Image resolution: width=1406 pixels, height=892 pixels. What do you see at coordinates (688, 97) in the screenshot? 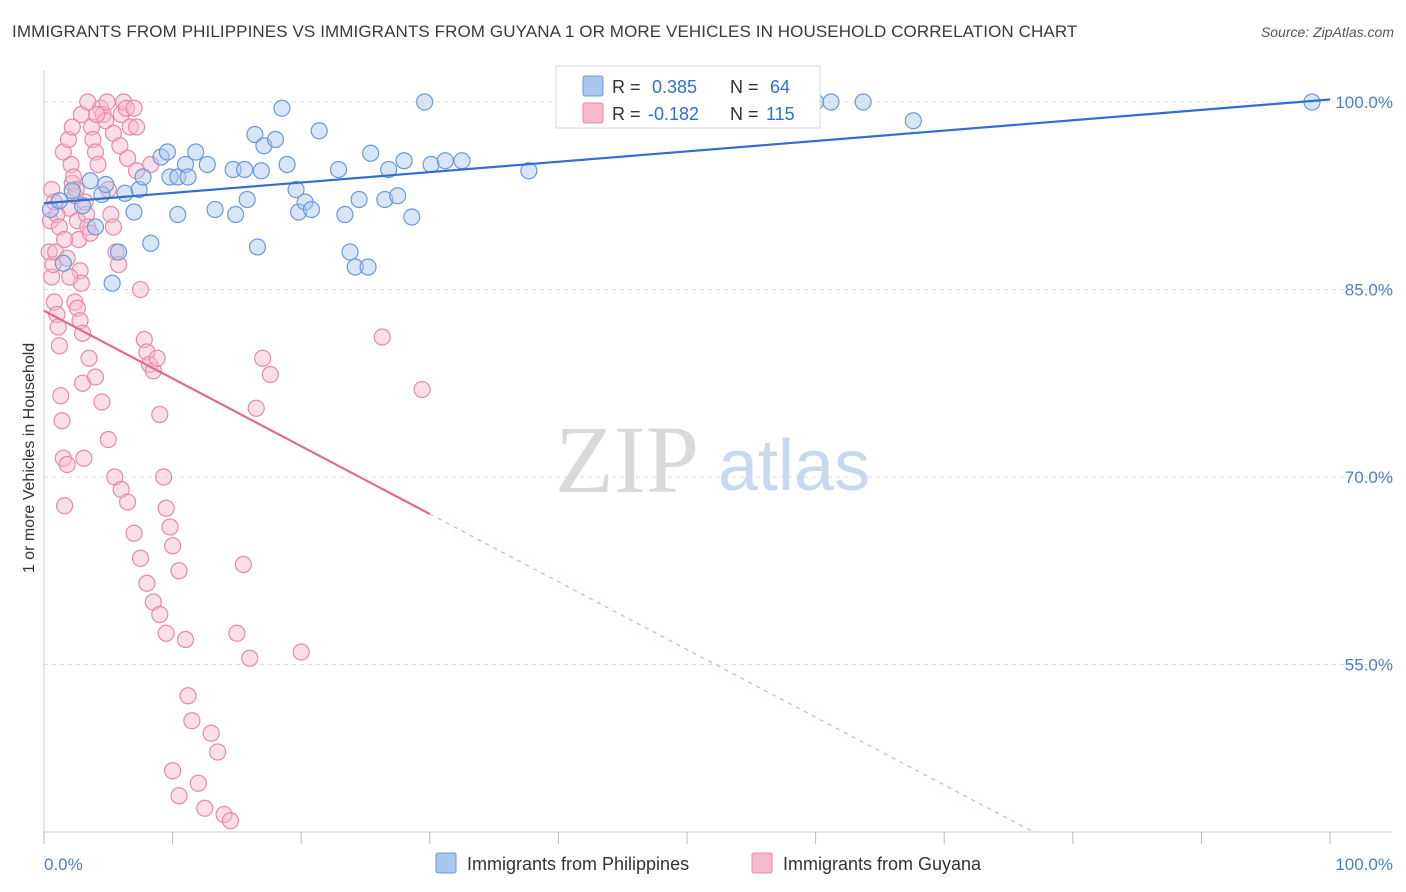
I see `legend-box: R = 0.385 N = 64 R = -0.182 N = 115` at bounding box center [688, 97].